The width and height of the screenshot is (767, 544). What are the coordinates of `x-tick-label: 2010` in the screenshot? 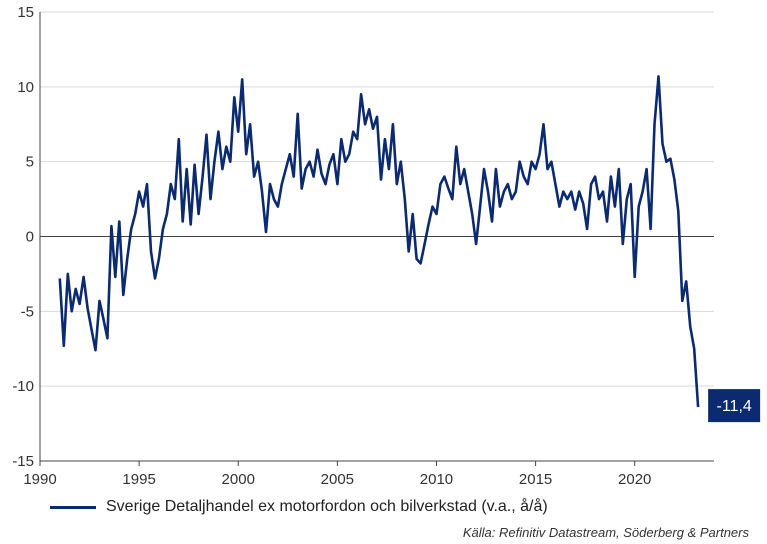 It's located at (436, 479).